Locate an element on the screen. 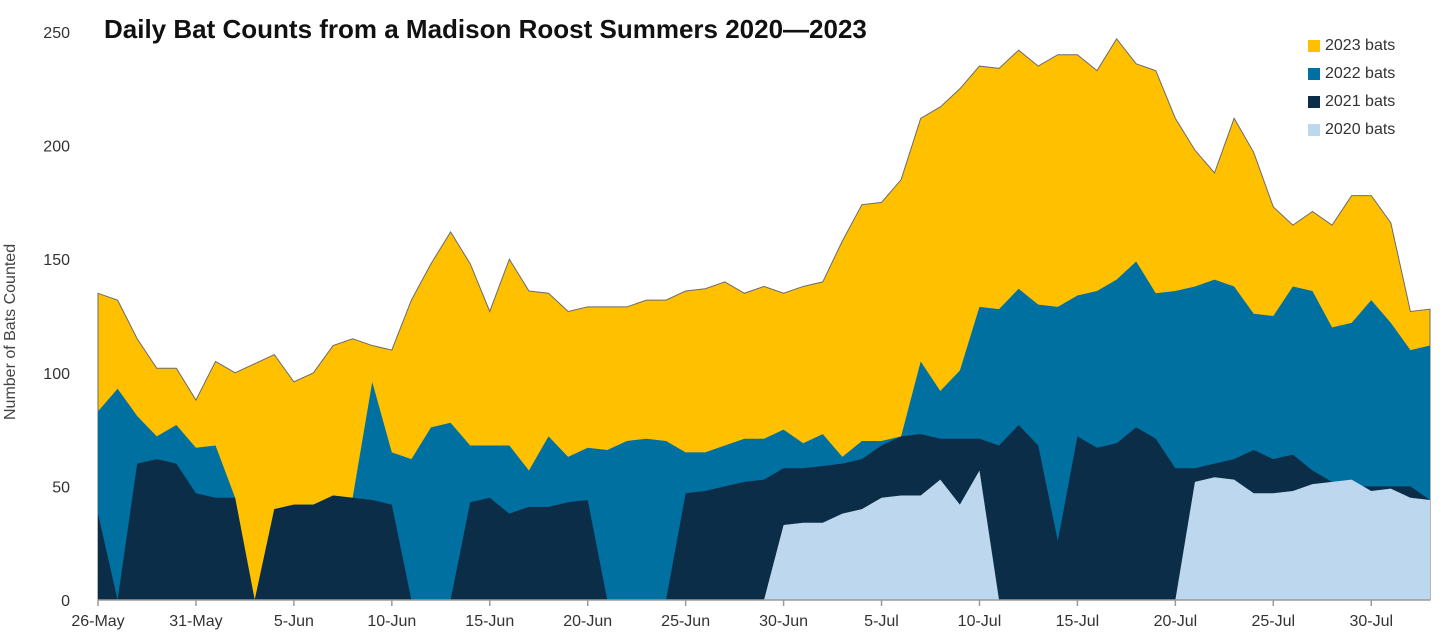 This screenshot has height=632, width=1442. x-tick-label: 20-Jul is located at coordinates (1176, 621).